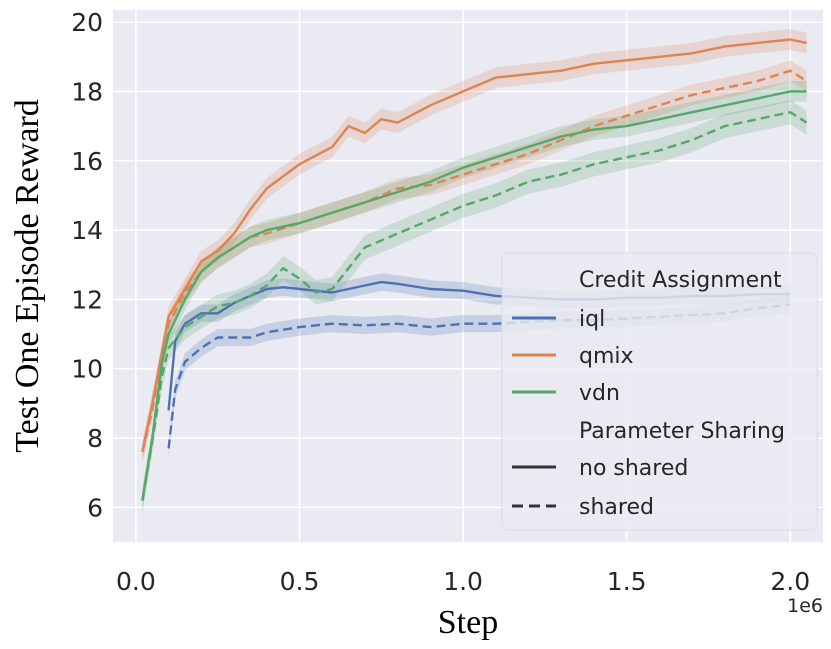  I want to click on y-tick-label: 12, so click(87, 299).